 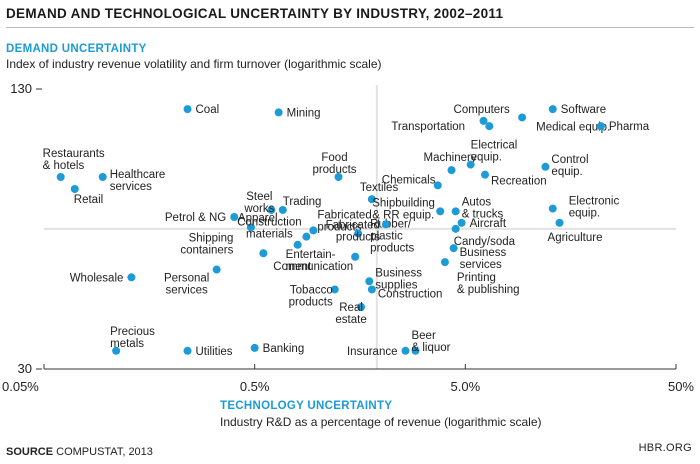 What do you see at coordinates (214, 352) in the screenshot?
I see `point-label: Utilities` at bounding box center [214, 352].